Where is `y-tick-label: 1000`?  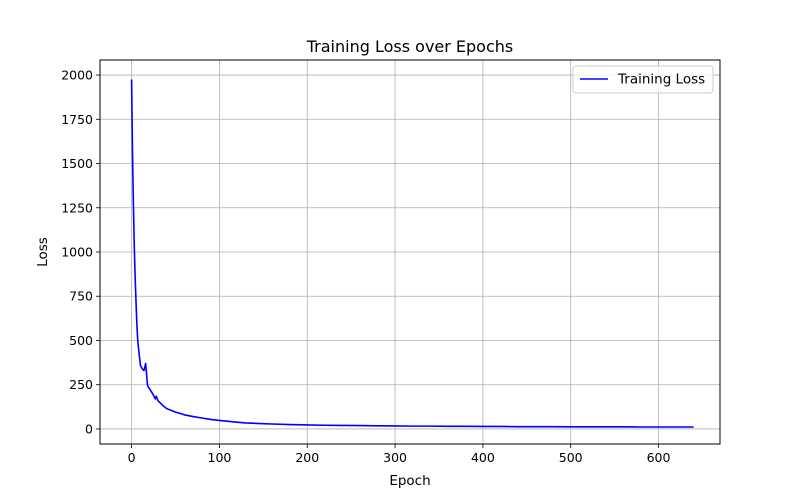
y-tick-label: 1000 is located at coordinates (77, 252).